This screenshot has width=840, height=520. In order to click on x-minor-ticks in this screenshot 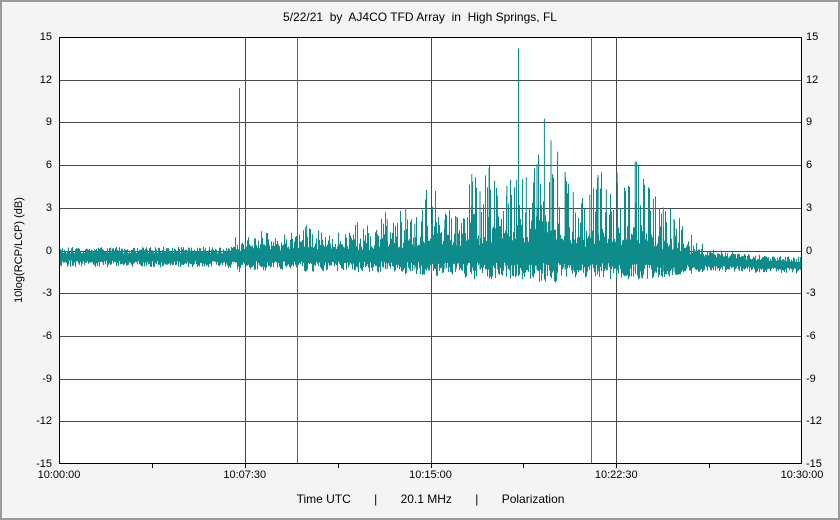, I will do `click(431, 466)`.